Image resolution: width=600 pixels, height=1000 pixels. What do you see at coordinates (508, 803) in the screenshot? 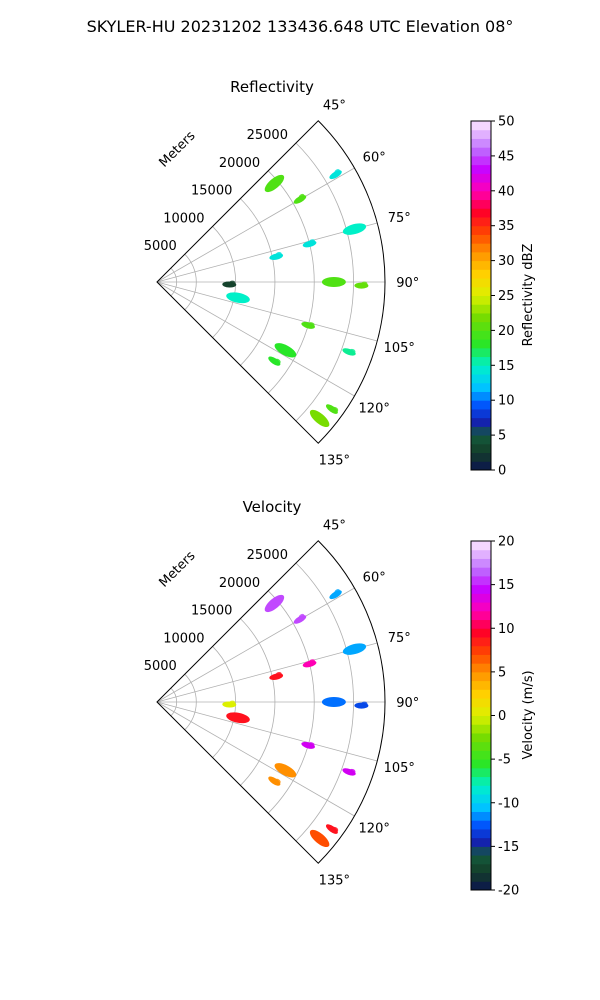
I see `colorbar-tick-label: -10` at bounding box center [508, 803].